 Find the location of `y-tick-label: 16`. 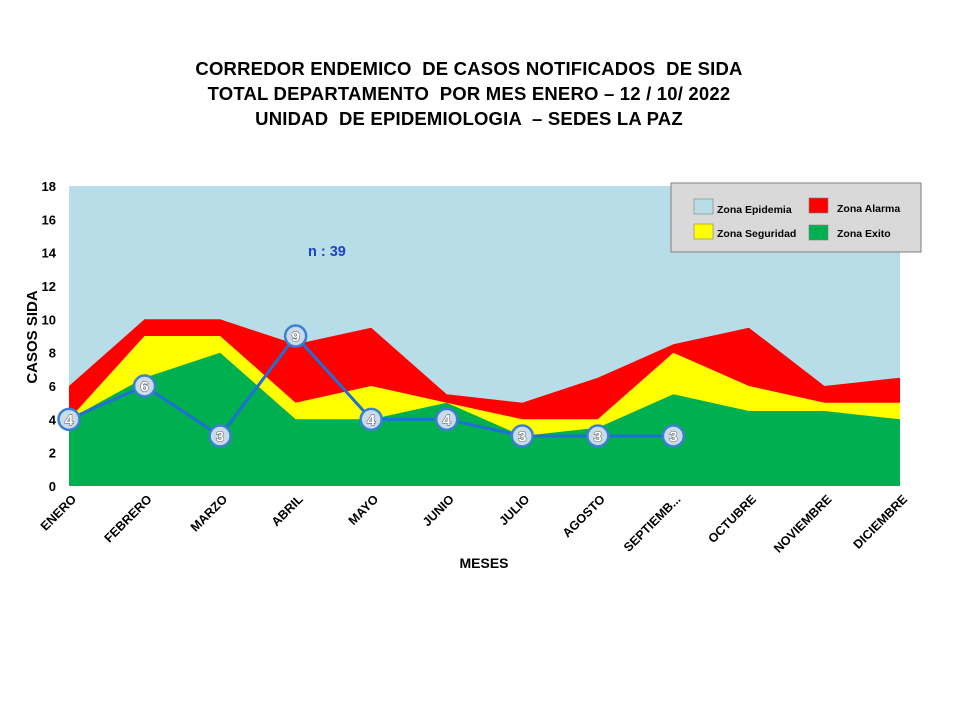

y-tick-label: 16 is located at coordinates (49, 219).